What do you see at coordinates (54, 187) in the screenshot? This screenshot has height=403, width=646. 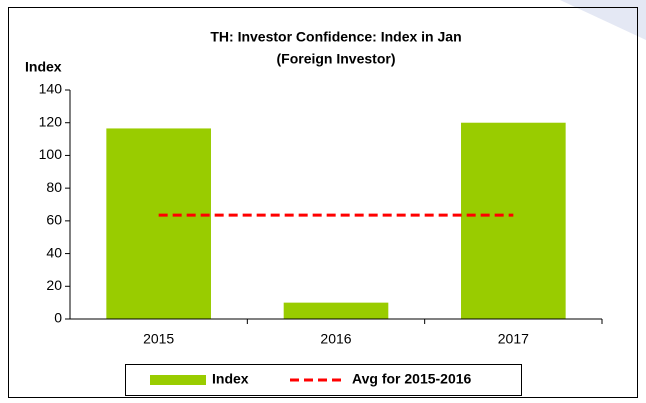 I see `y-tick-label: 80` at bounding box center [54, 187].